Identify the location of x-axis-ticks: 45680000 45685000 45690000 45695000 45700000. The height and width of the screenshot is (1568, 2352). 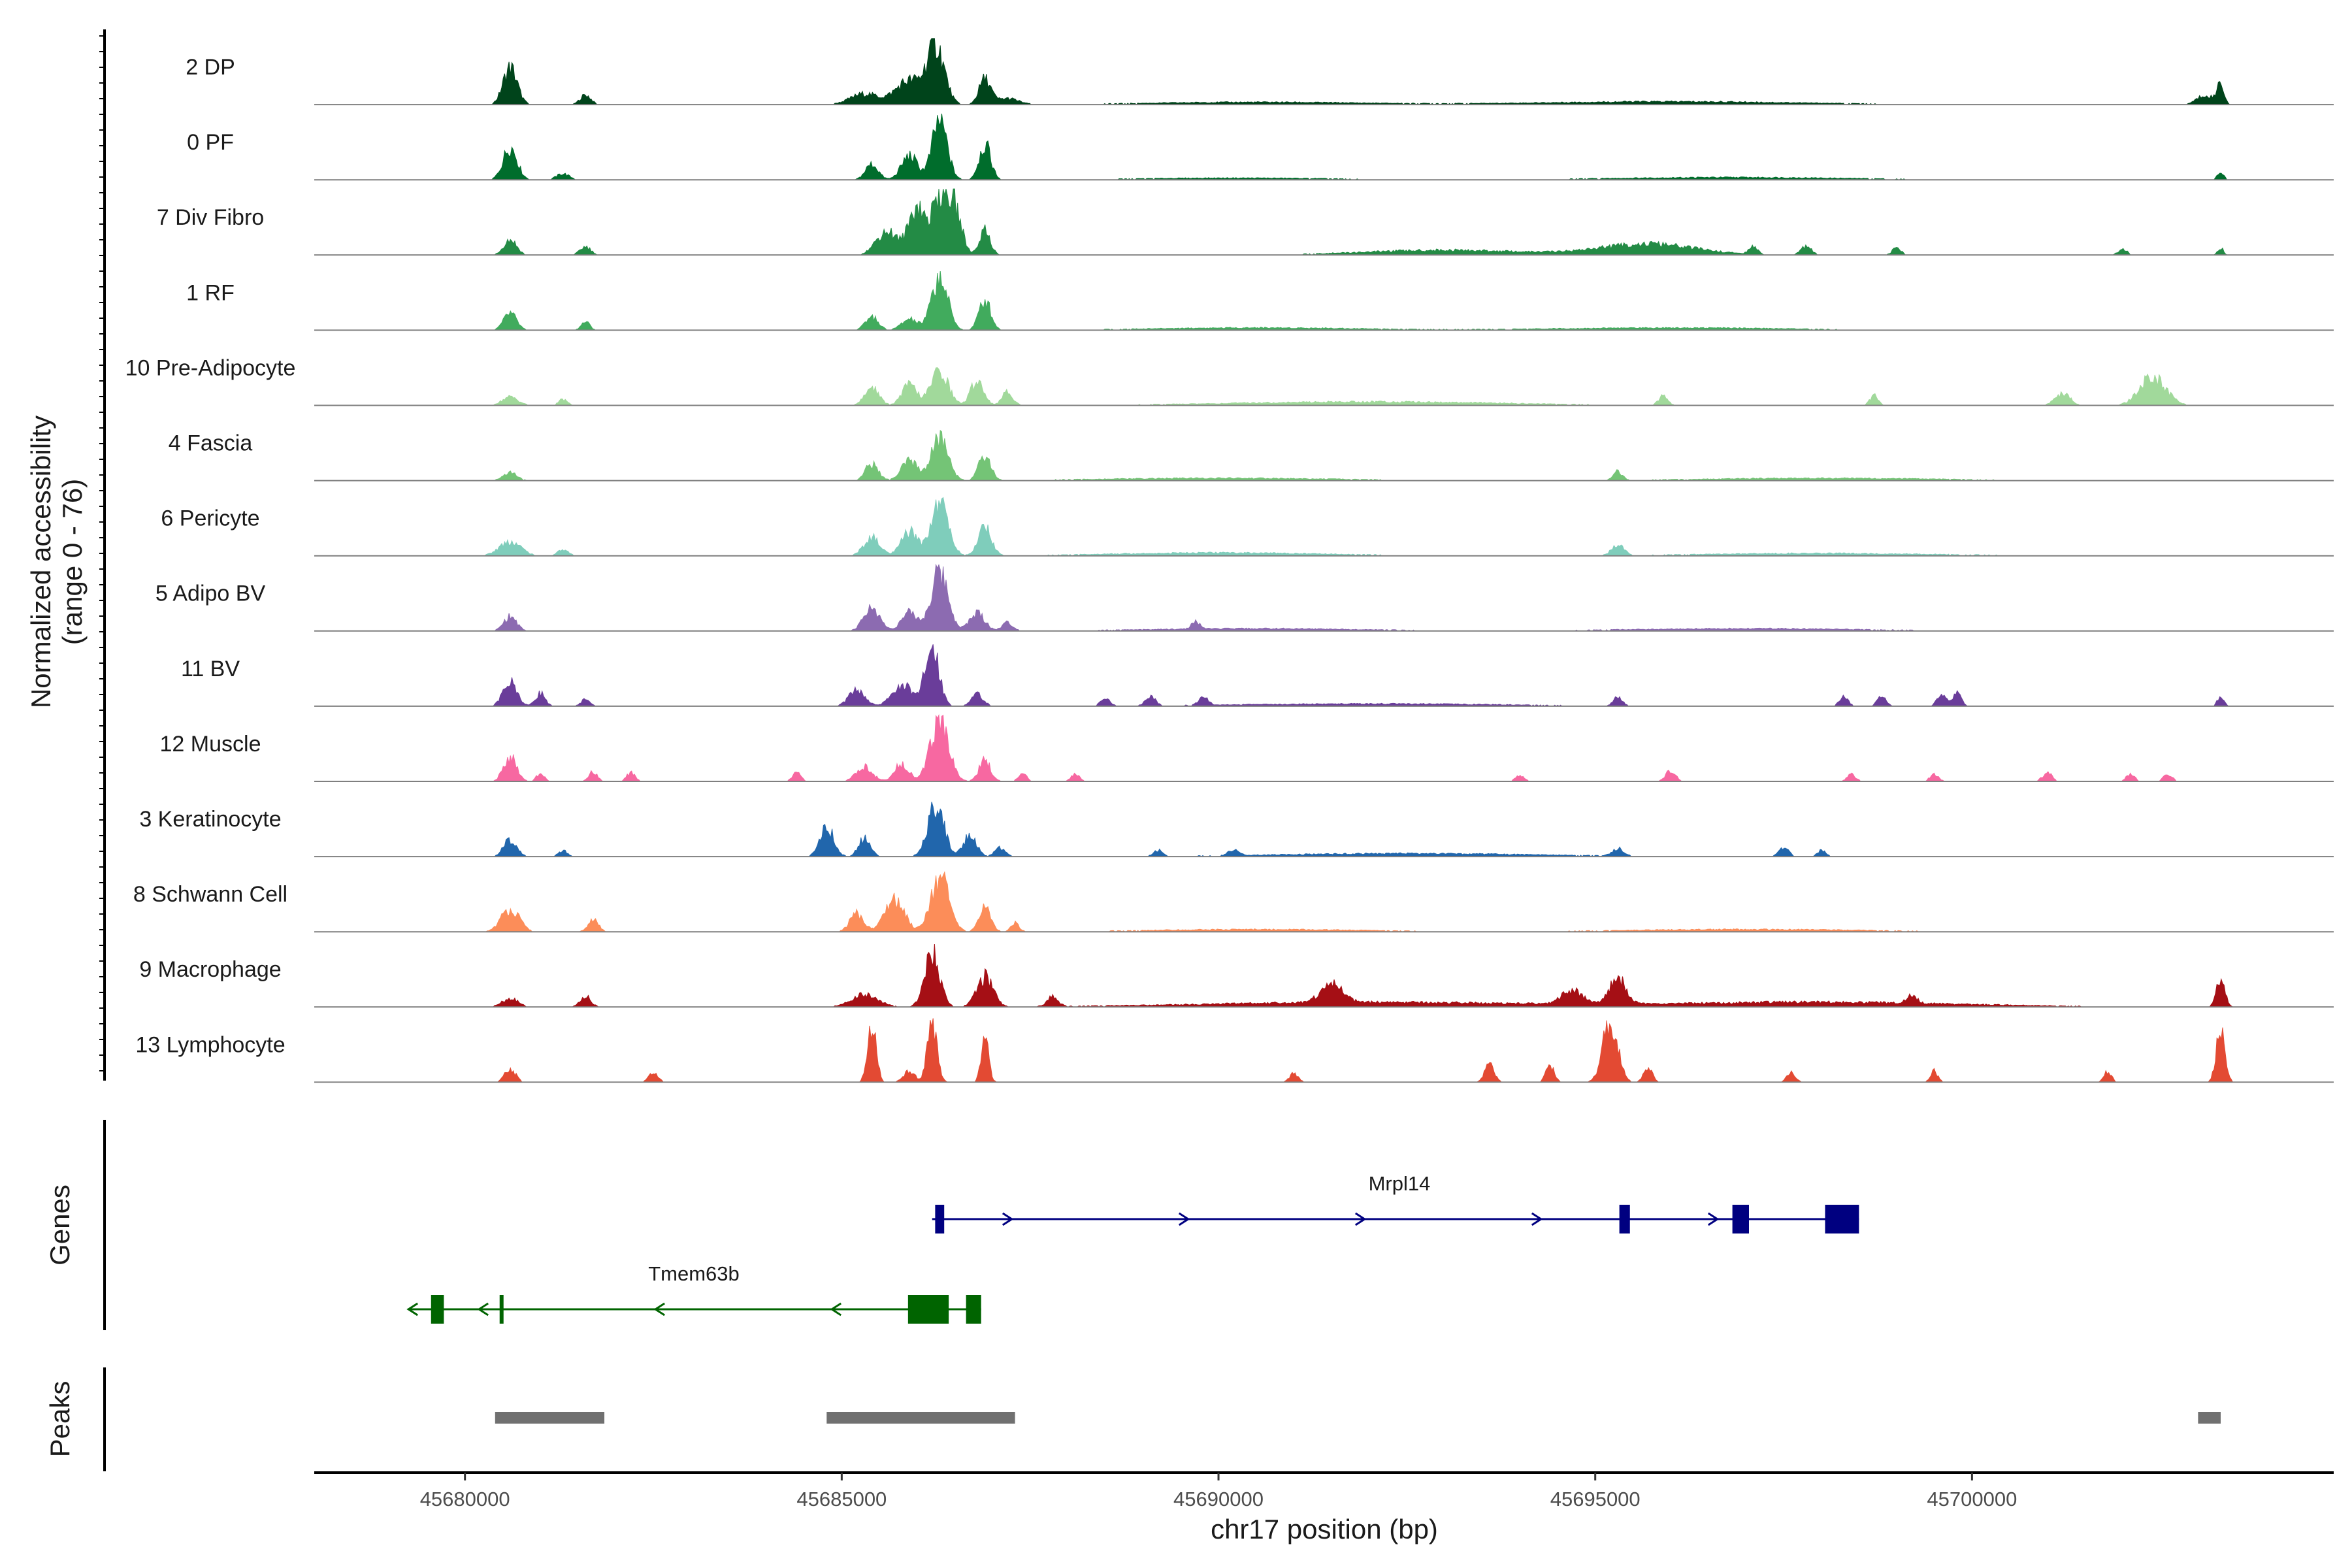
(1218, 1492).